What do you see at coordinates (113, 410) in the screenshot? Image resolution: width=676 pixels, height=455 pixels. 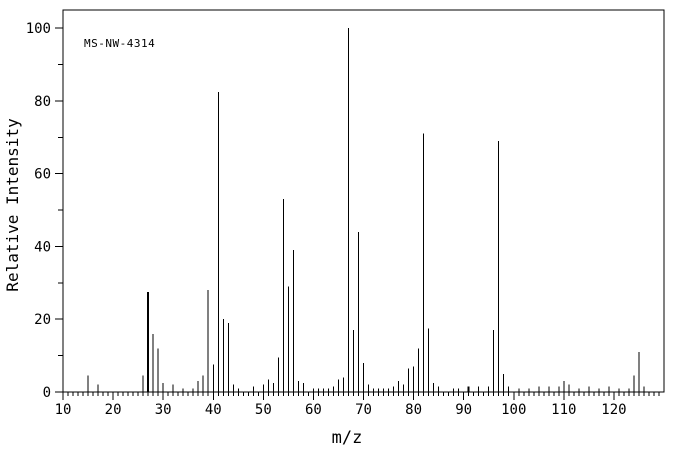 I see `x-tick-label: 20` at bounding box center [113, 410].